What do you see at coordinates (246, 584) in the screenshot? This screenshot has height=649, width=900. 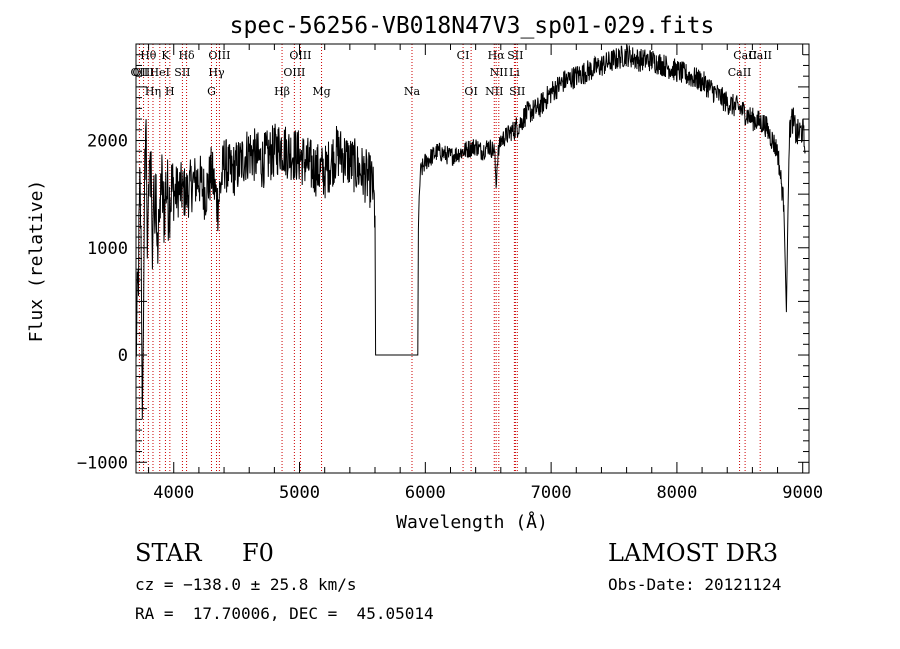 I see `redshift-cz: cz = −138.0 ± 25.8 km/s` at bounding box center [246, 584].